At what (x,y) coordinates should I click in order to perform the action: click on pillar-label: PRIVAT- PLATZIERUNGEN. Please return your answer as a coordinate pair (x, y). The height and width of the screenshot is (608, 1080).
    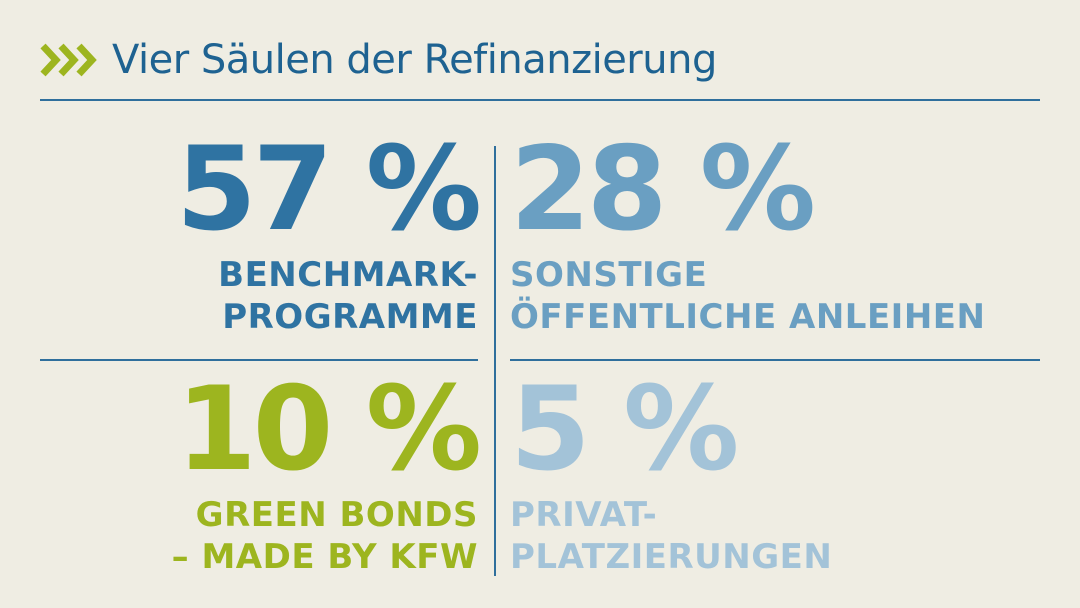
    Looking at the image, I should click on (671, 536).